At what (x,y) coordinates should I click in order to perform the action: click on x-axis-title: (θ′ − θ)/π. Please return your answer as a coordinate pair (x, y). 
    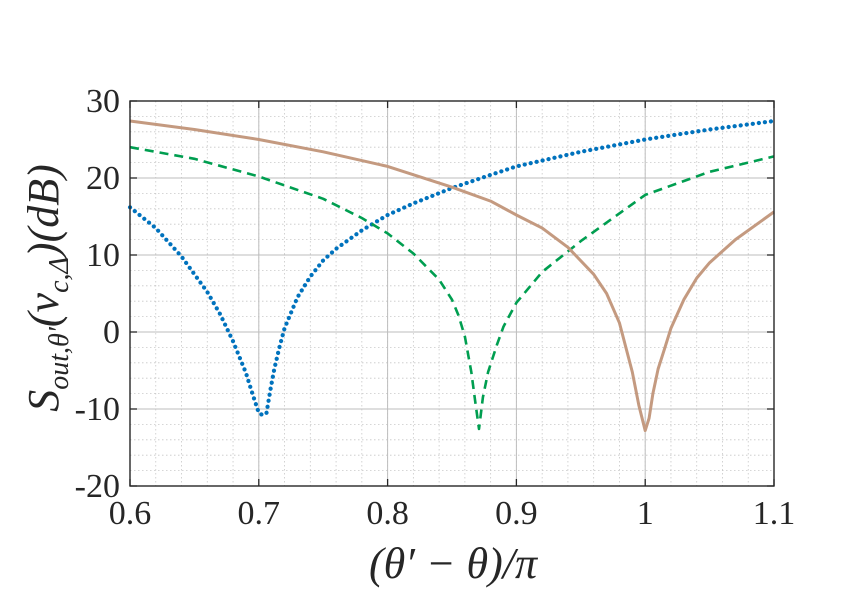
    Looking at the image, I should click on (454, 563).